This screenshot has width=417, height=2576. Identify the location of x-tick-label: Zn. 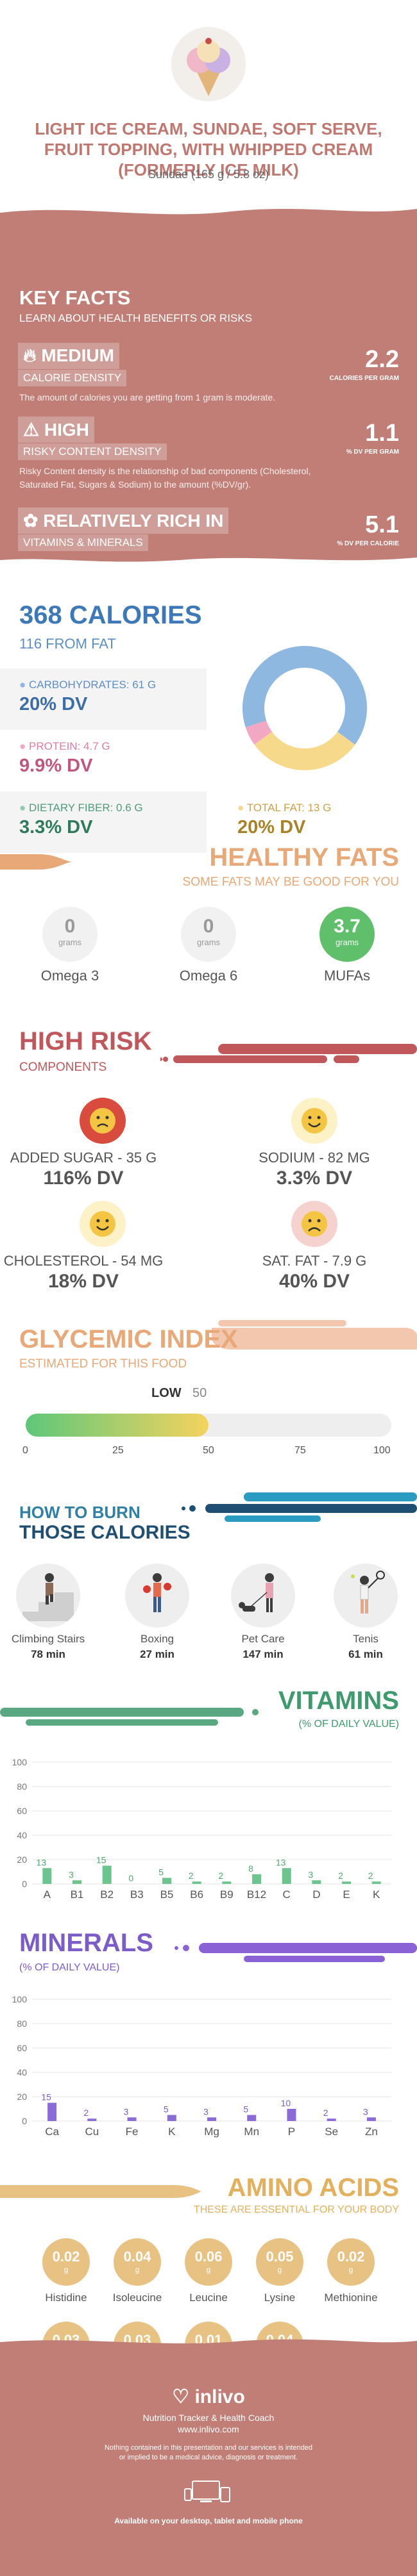
(372, 2132).